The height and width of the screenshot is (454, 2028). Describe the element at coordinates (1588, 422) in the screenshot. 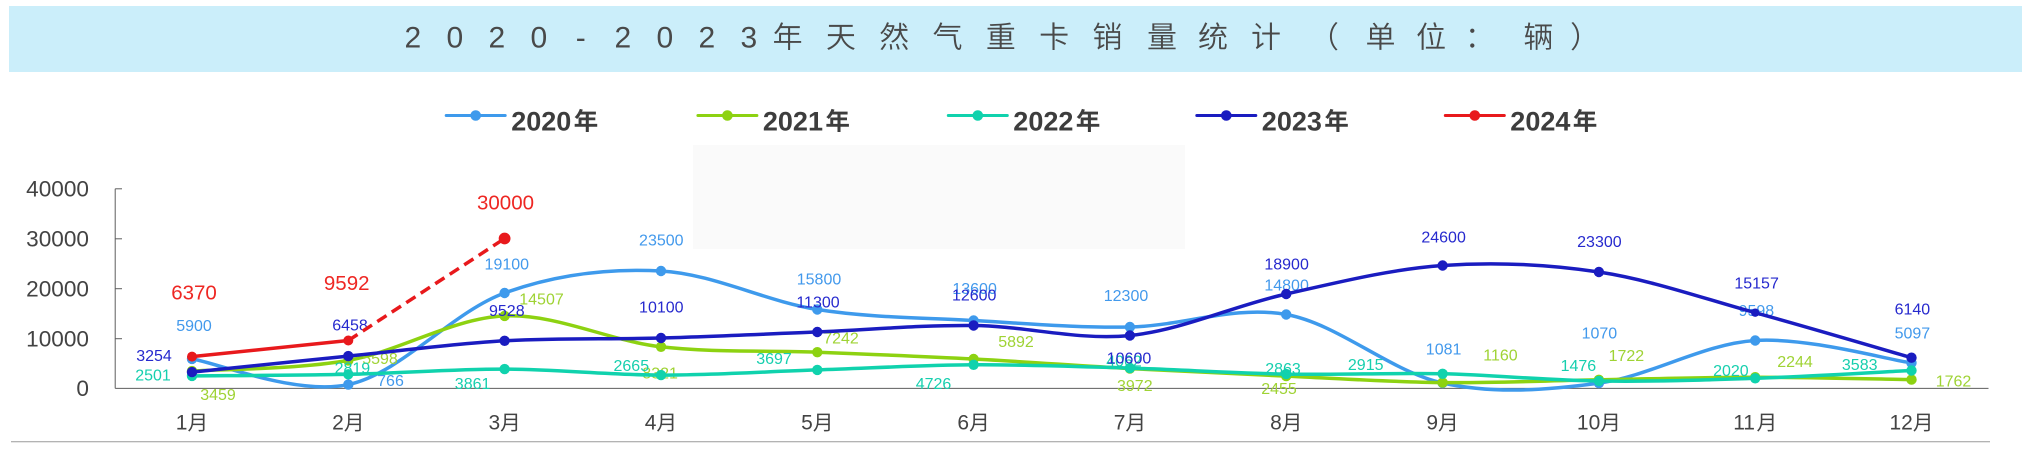

I see `svg-text: 10` at that location.